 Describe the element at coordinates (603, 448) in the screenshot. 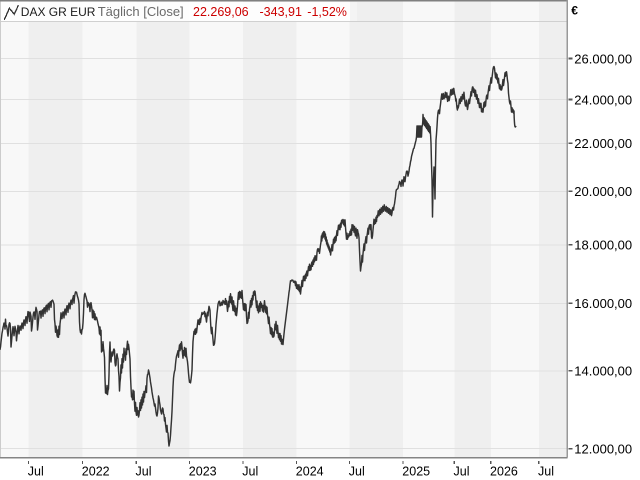

I see `svg-text: 12.000,00` at that location.